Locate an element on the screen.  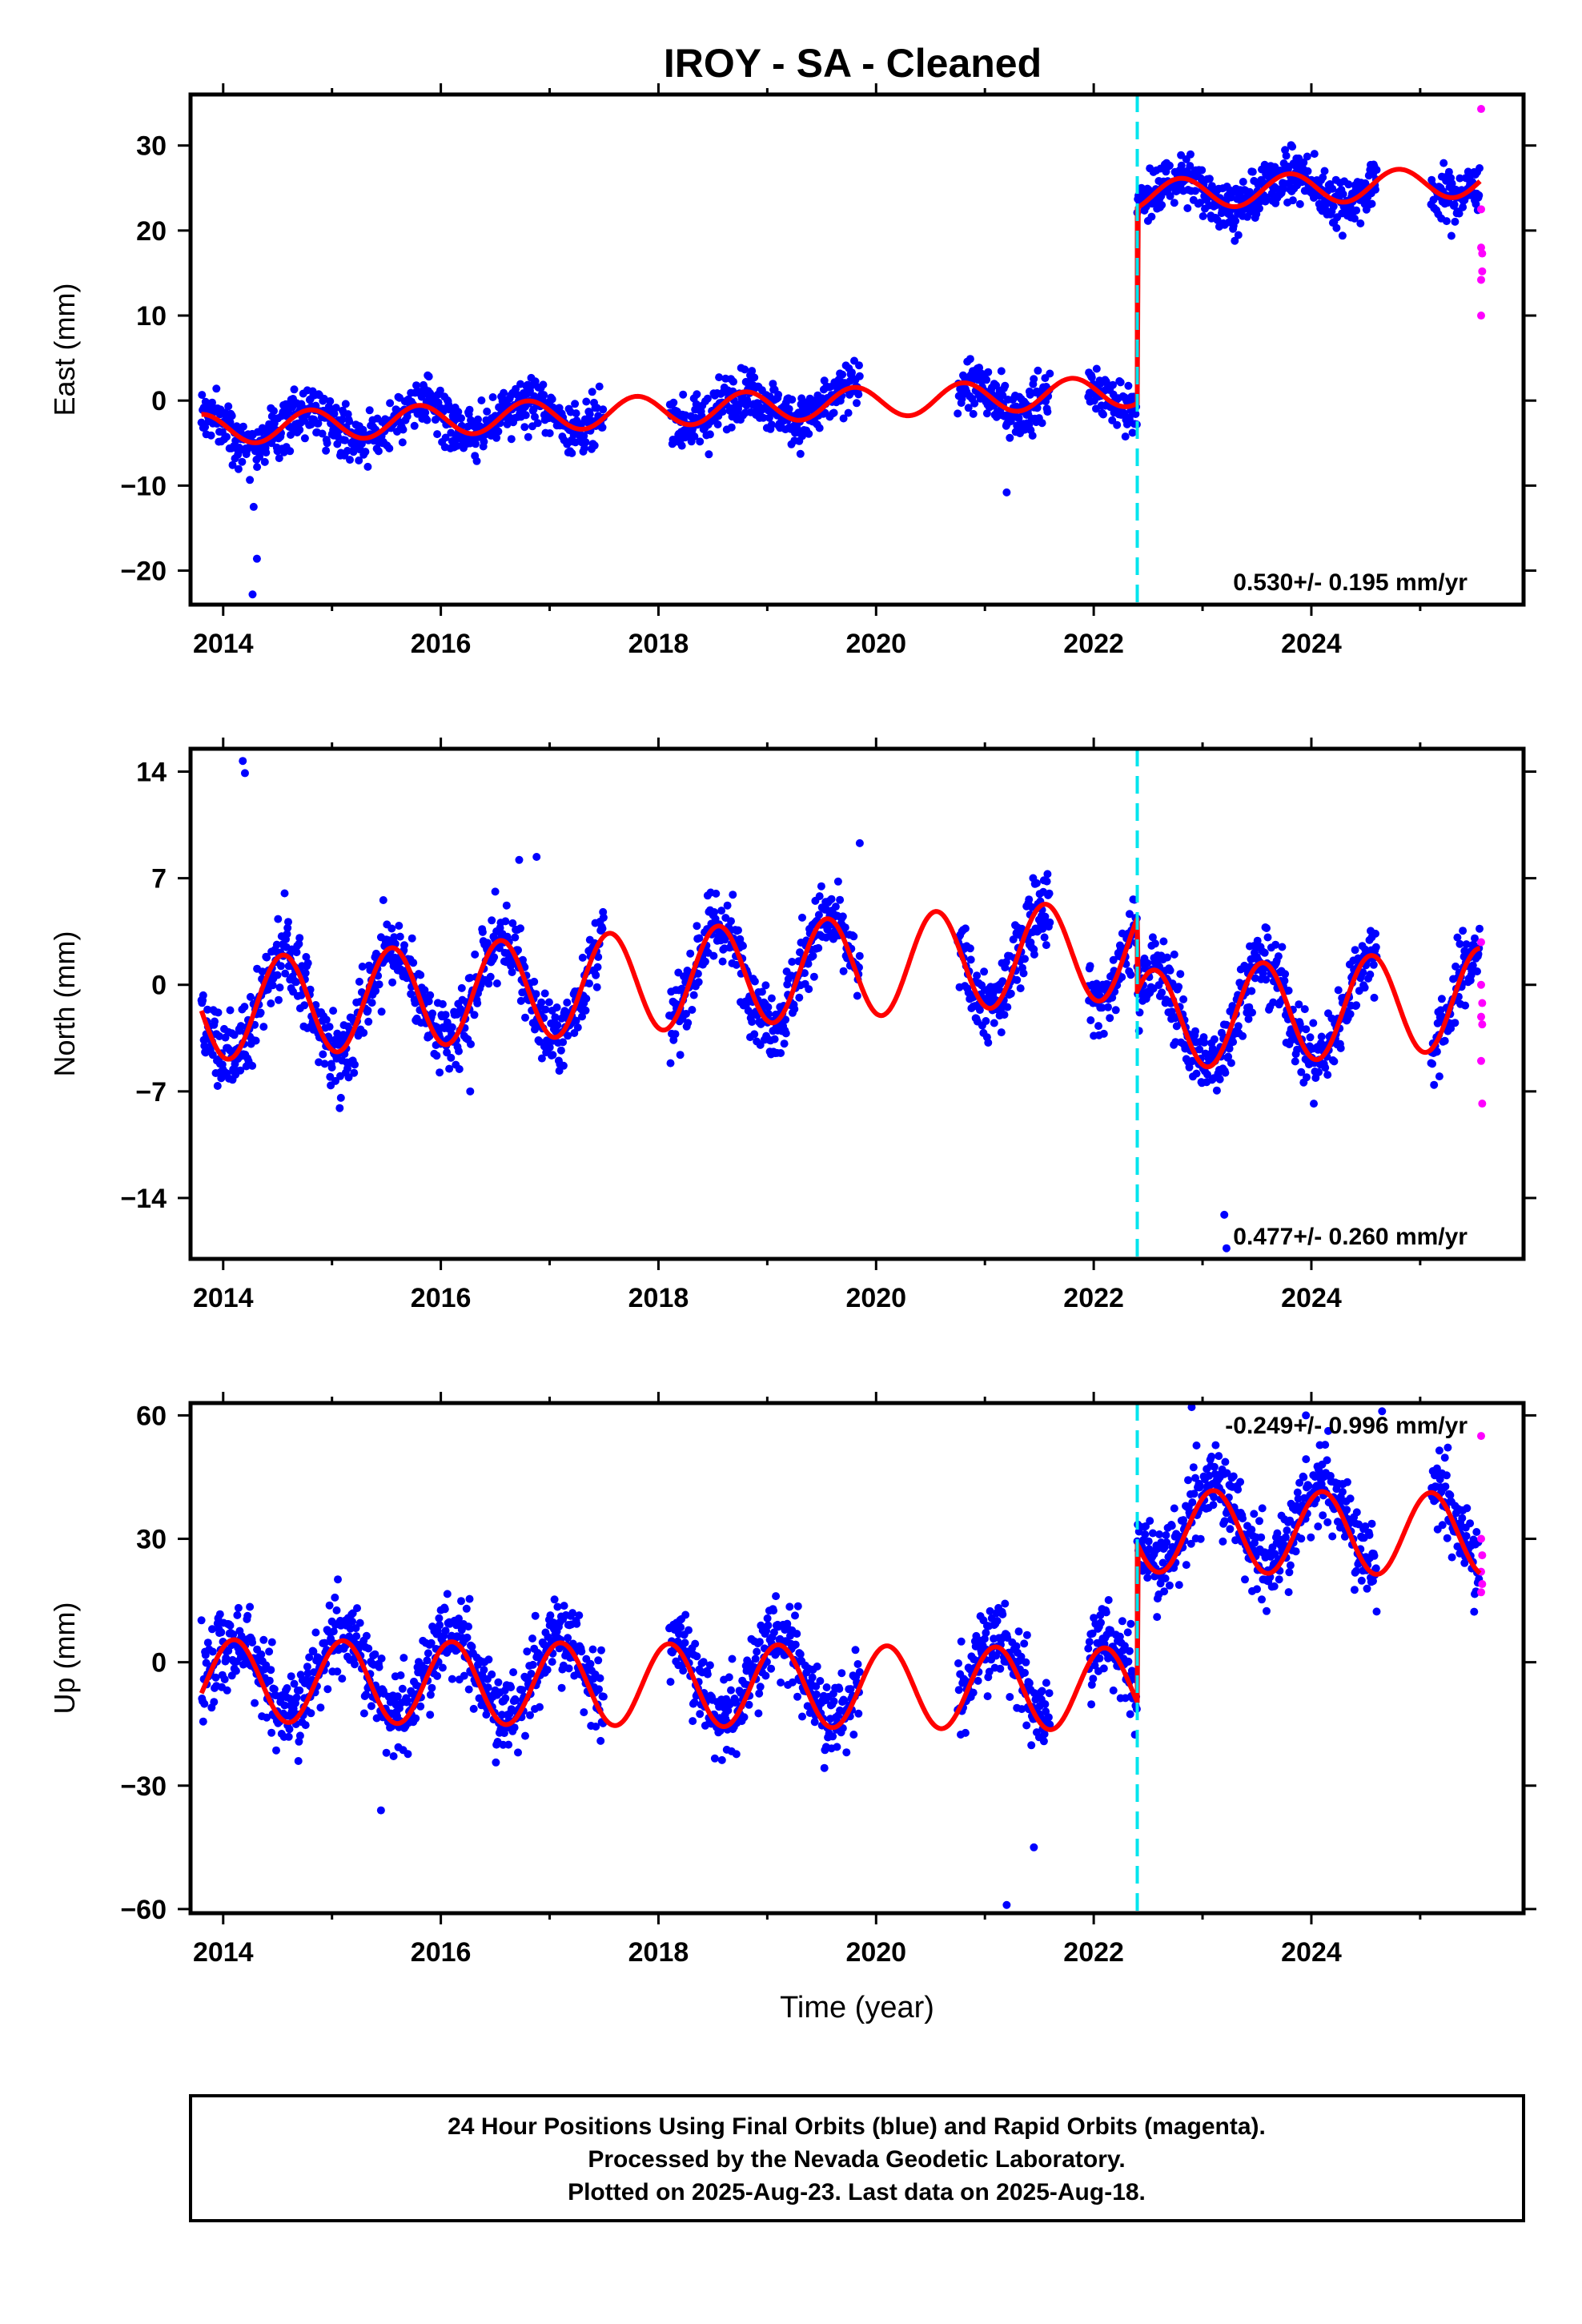
x-tick-label: 2024 is located at coordinates (1311, 1298).